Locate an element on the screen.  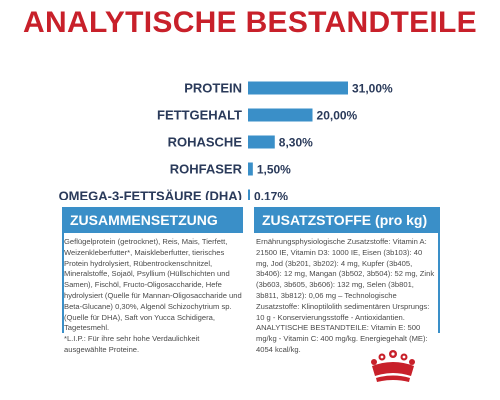
bar-category-label: ROHASCHE is located at coordinates (205, 142).